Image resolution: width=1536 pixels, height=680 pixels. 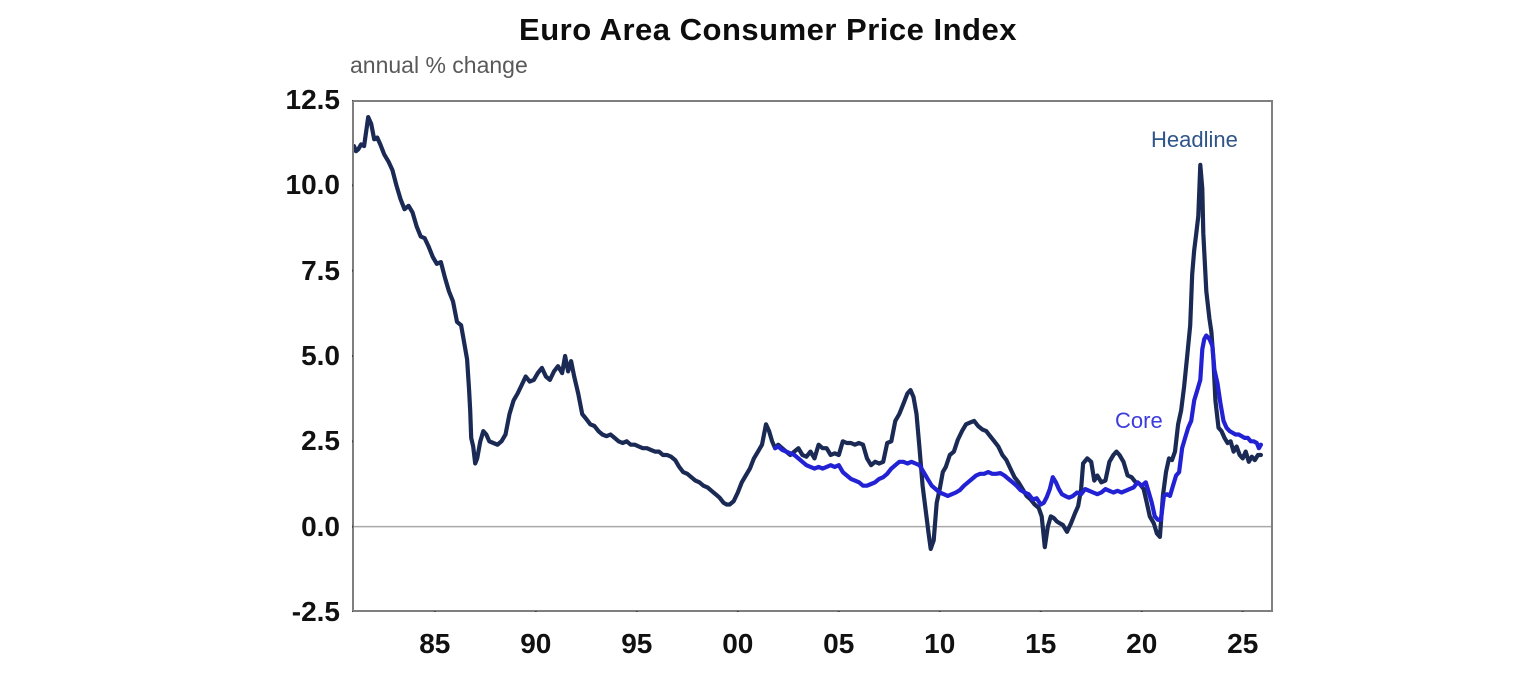 I want to click on series-line-core, so click(x=1018, y=427).